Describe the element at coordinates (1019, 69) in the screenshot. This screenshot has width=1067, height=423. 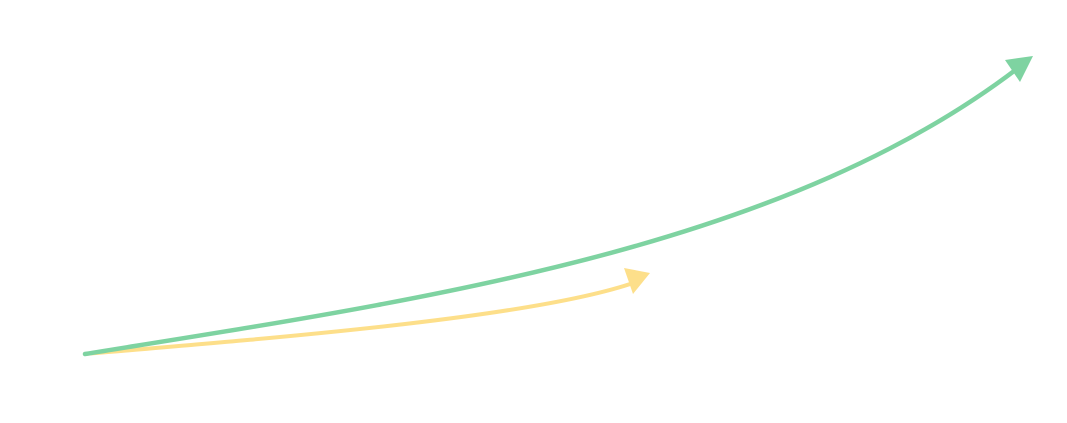
I see `green-arrow-head` at that location.